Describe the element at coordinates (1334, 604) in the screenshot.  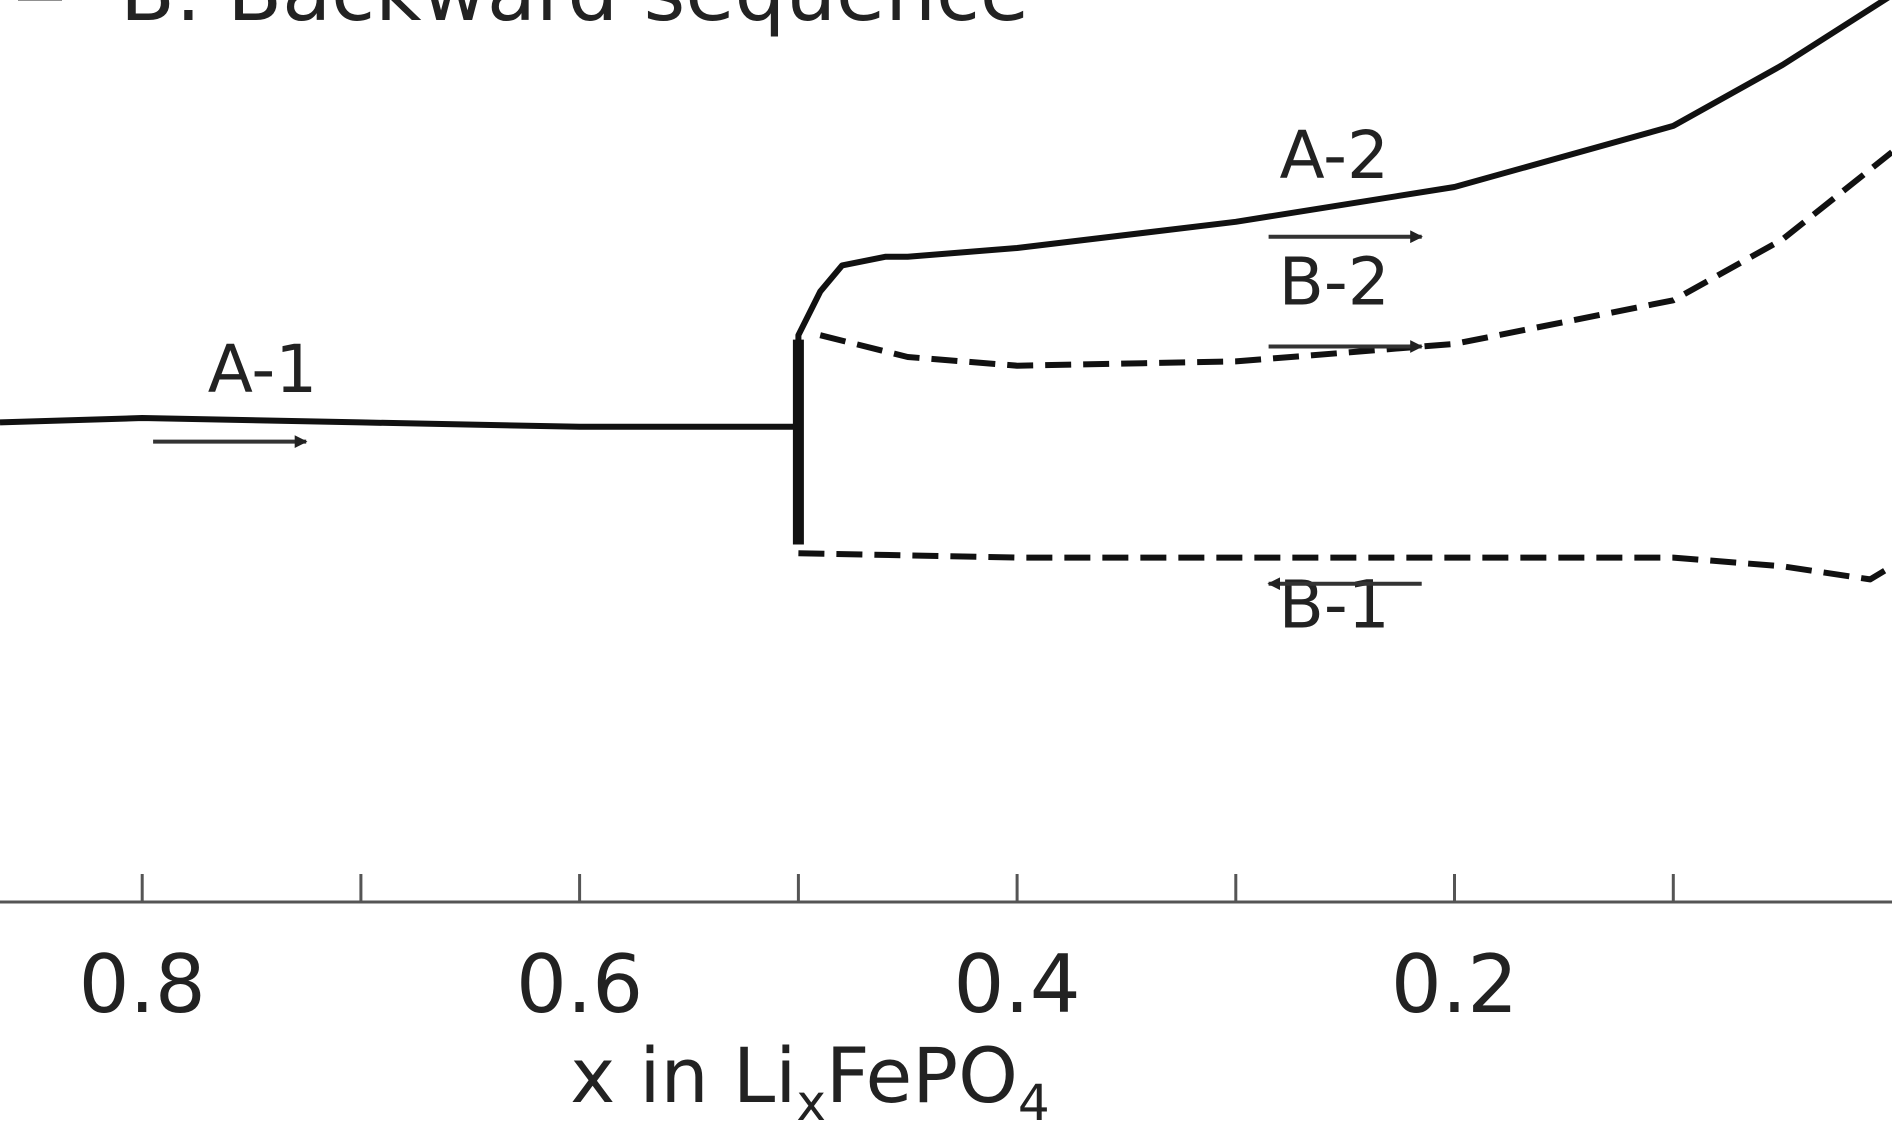
I see `annotation-label-b-1: B-1` at that location.